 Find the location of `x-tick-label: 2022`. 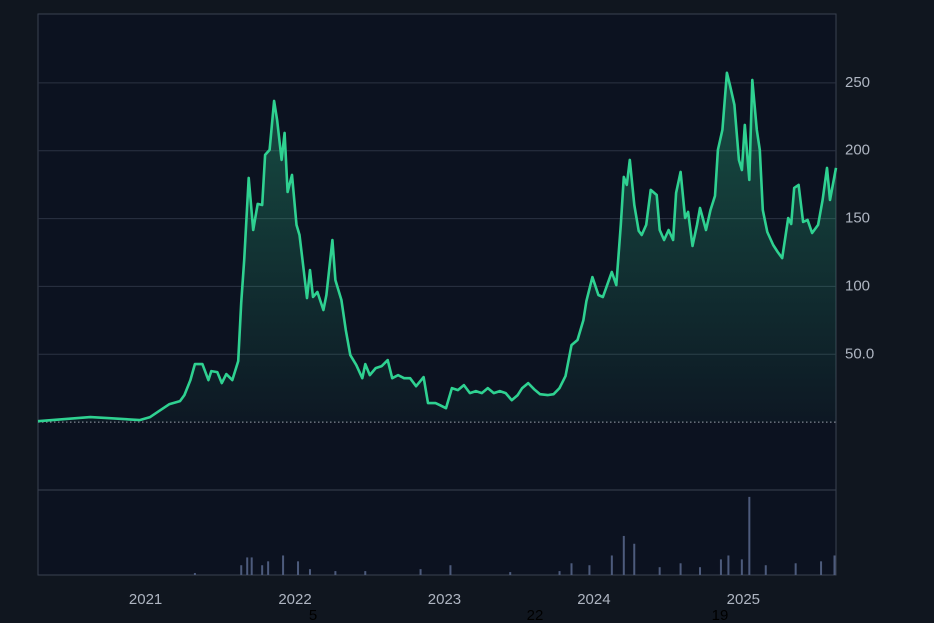

x-tick-label: 2022 is located at coordinates (294, 599).